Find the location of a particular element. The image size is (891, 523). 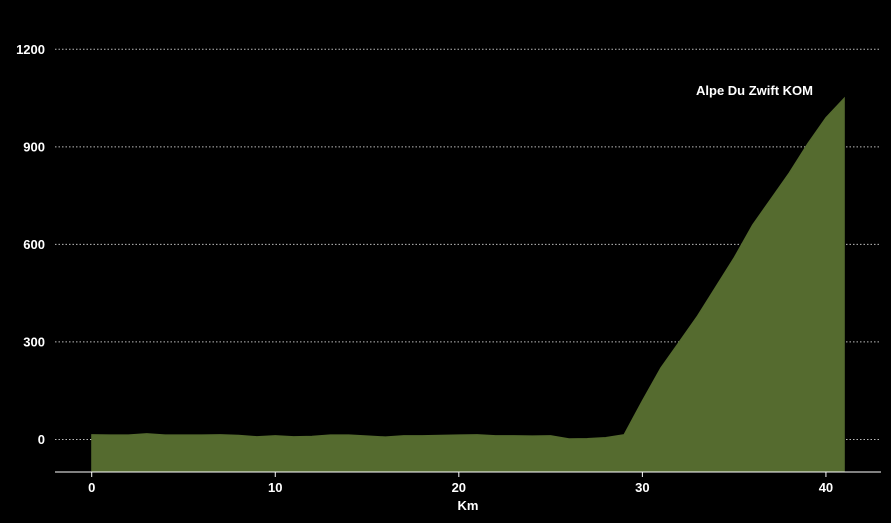

x-axis-title: Km is located at coordinates (468, 505).